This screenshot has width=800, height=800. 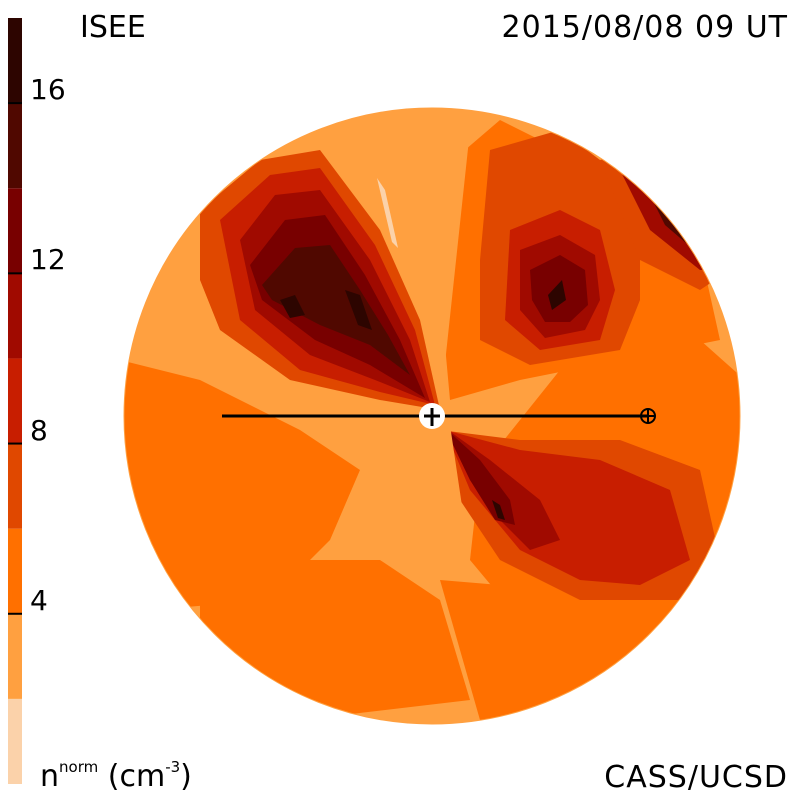 I want to click on earth-marker, so click(x=648, y=416).